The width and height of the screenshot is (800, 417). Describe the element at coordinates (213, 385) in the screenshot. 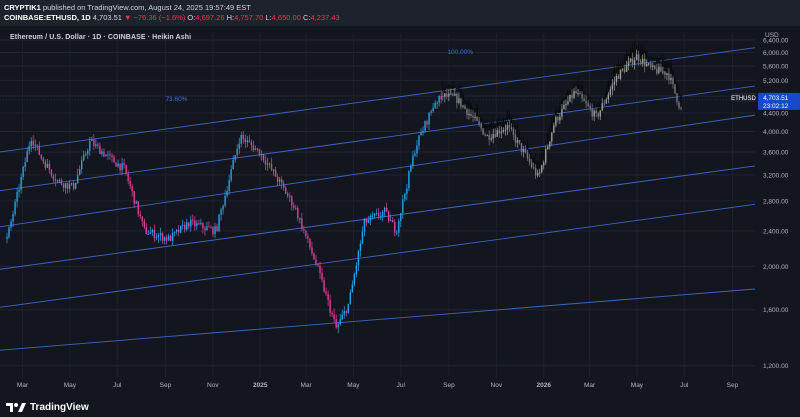

I see `x-tick-label: Nov` at that location.